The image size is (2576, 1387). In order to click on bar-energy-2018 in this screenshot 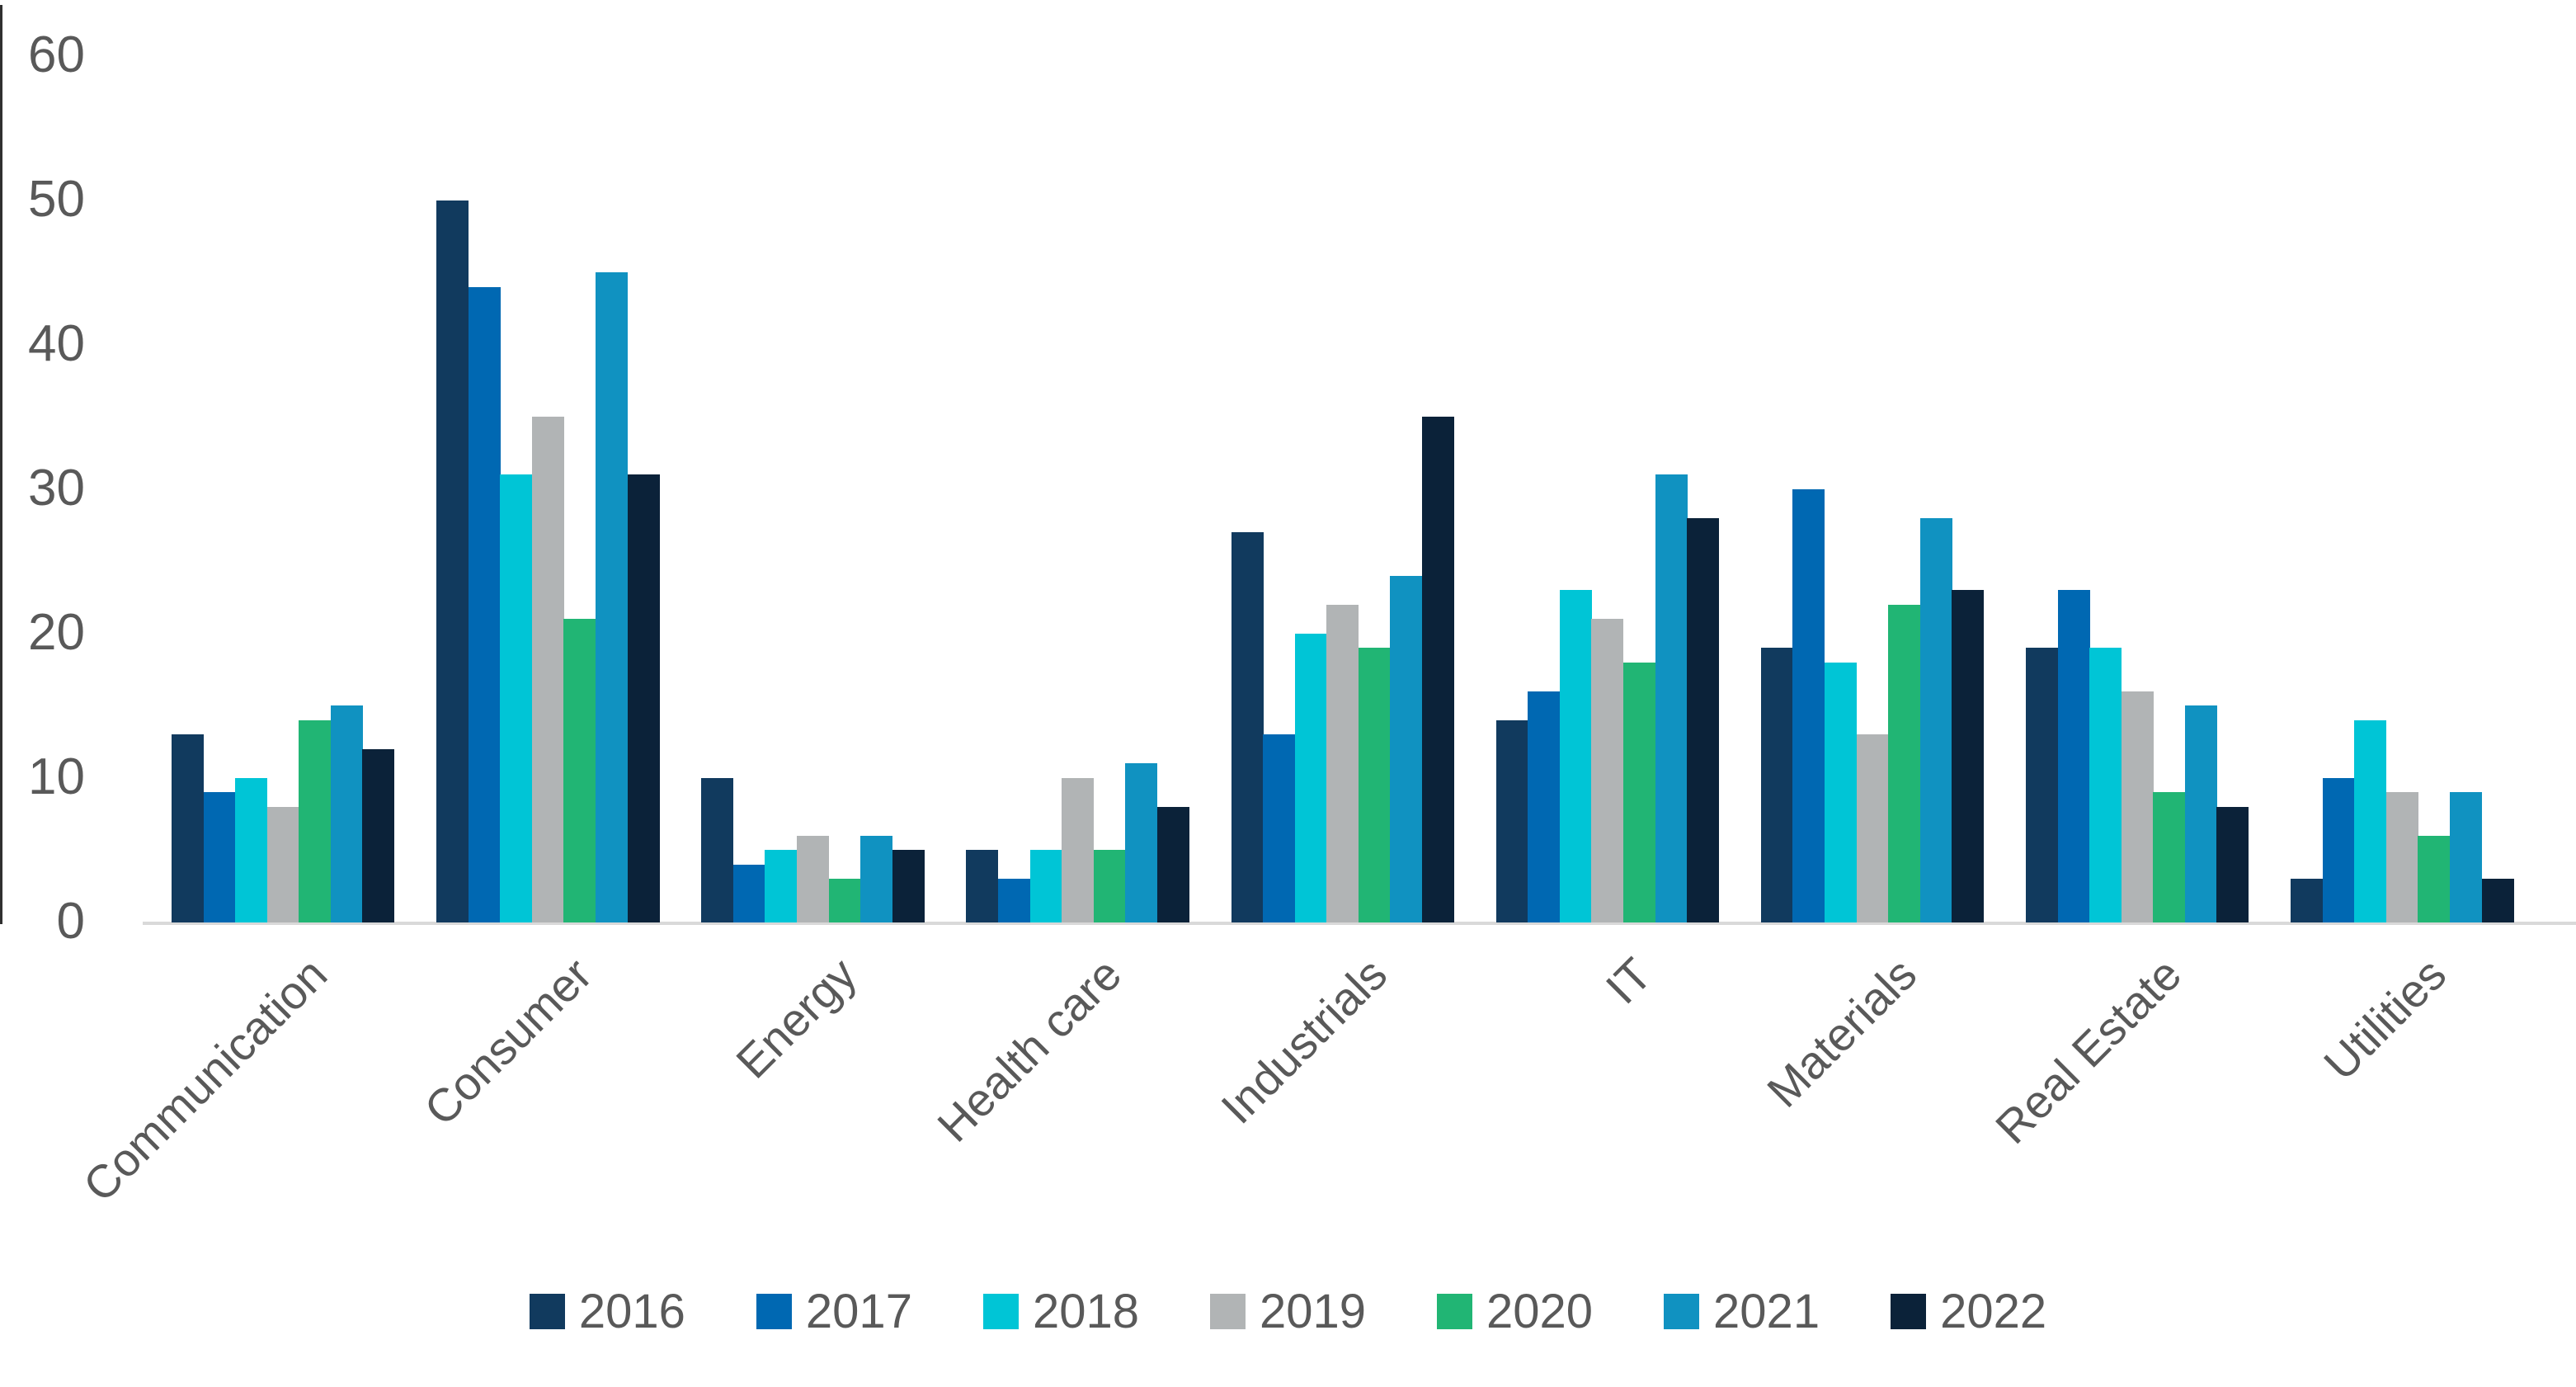, I will do `click(781, 886)`.